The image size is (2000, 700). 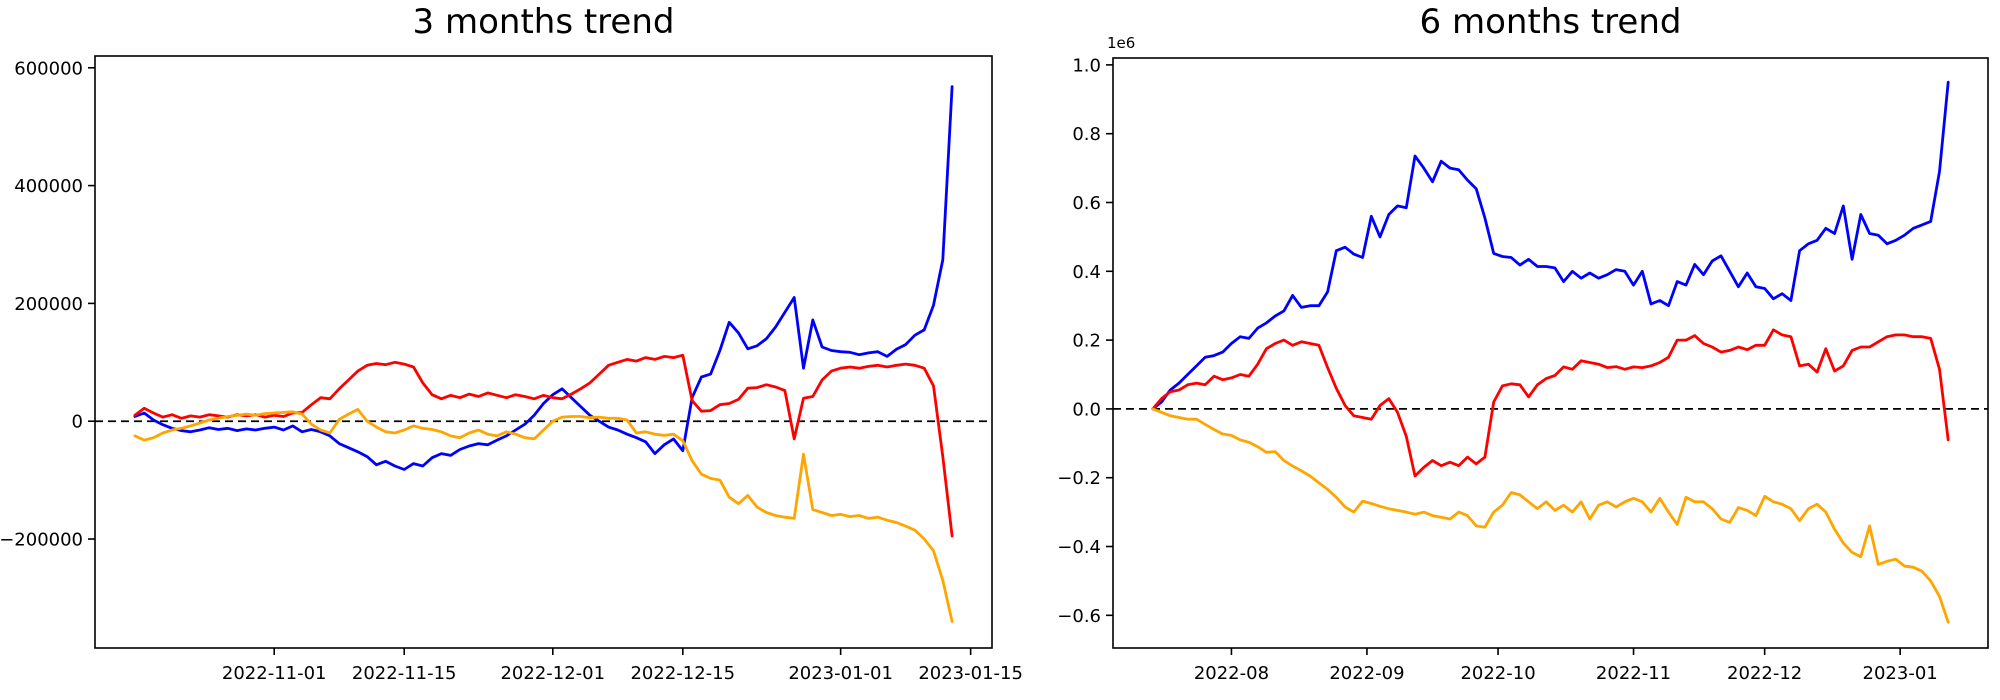 What do you see at coordinates (1086, 203) in the screenshot?
I see `y-tick-label: 0.6` at bounding box center [1086, 203].